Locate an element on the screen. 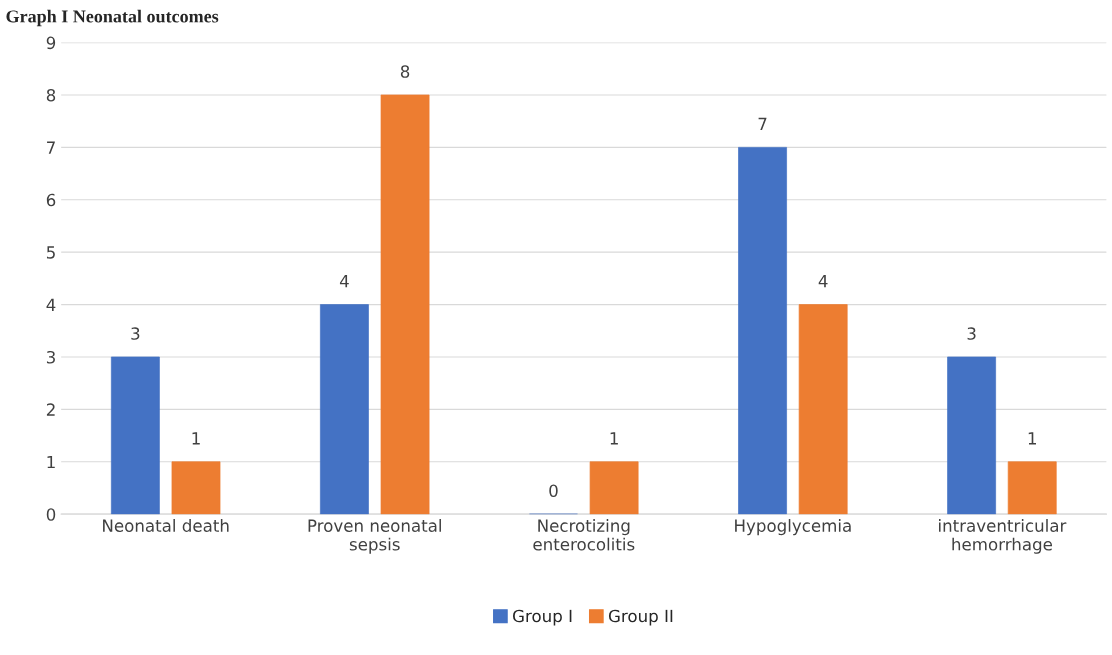 Image resolution: width=1112 pixels, height=655 pixels. y-tick-label: 4 is located at coordinates (51, 304).